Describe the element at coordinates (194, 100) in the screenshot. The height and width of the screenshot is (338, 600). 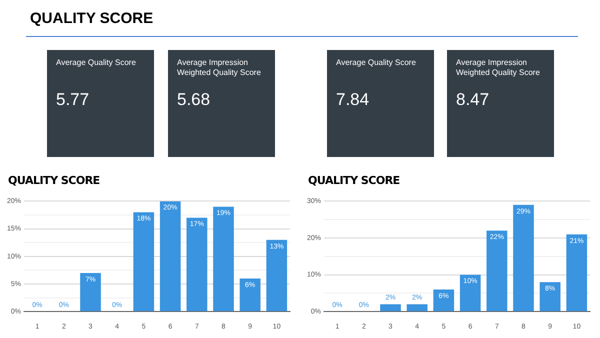
I see `text: 5.68` at that location.